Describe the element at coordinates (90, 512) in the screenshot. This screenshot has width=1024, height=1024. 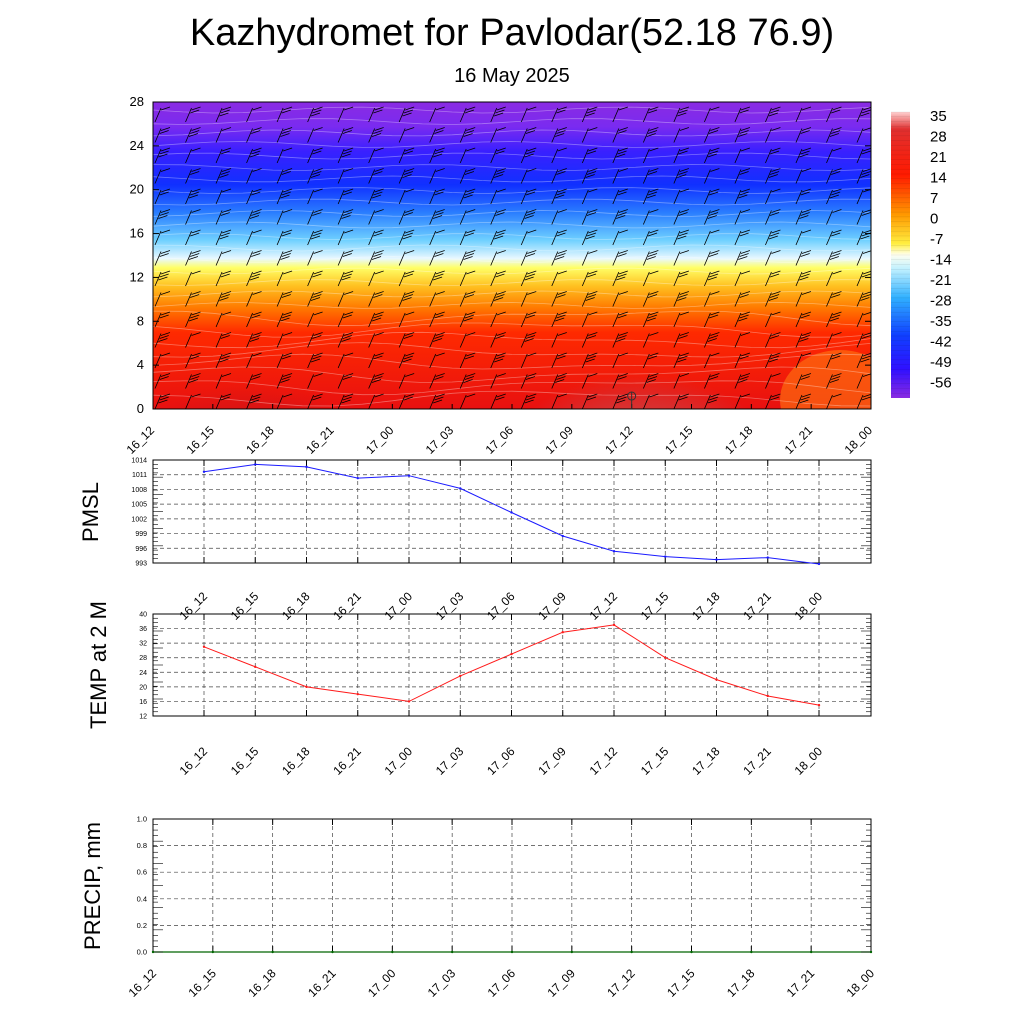
I see `pmsl-ylabel: PMSL` at that location.